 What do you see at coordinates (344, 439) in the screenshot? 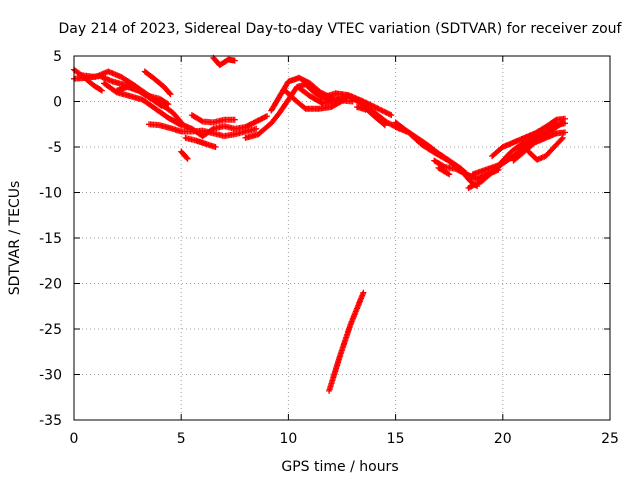
I see `x-tick-labels: 0 5 10 15 20 25` at bounding box center [344, 439].